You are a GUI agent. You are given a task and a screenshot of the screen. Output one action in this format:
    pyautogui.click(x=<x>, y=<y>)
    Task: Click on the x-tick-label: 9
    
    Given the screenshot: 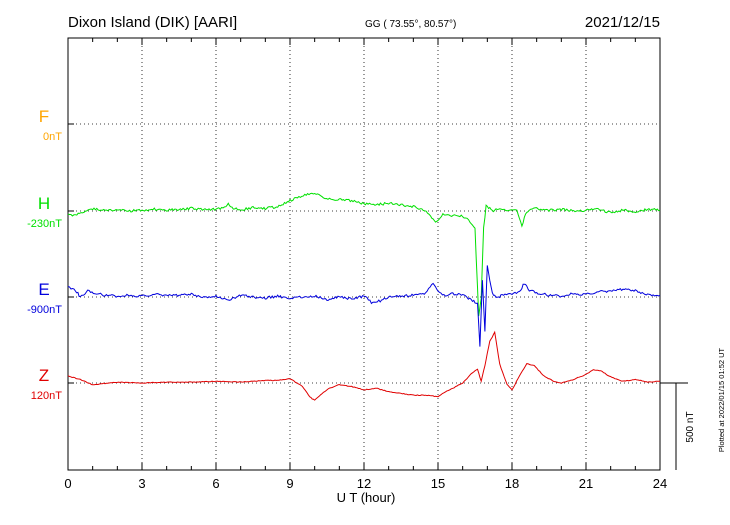 What is the action you would take?
    pyautogui.click(x=289, y=483)
    